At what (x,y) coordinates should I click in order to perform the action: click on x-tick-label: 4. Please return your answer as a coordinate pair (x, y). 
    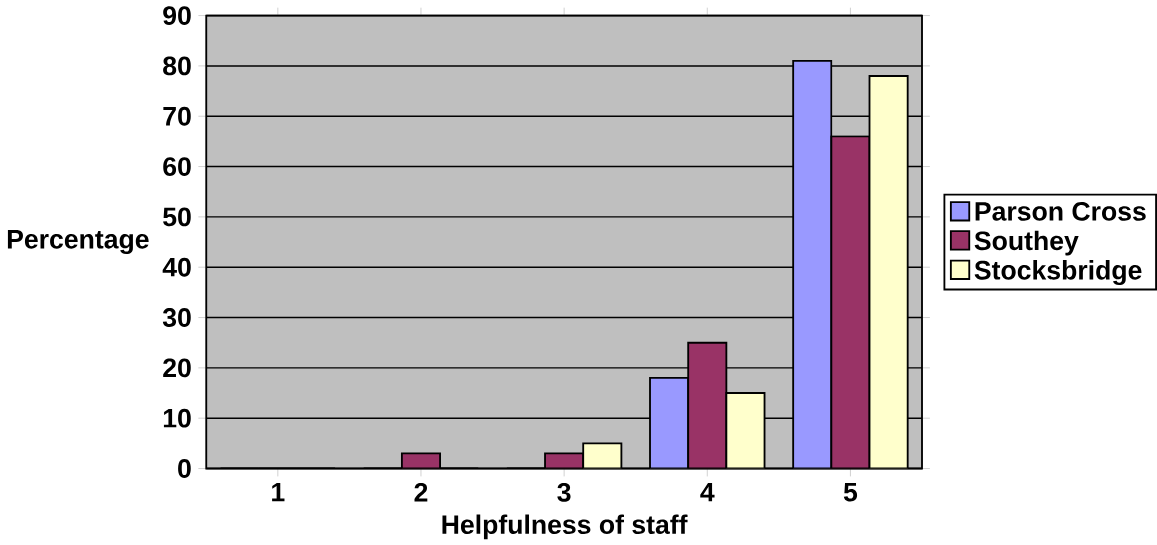
    Looking at the image, I should click on (707, 492).